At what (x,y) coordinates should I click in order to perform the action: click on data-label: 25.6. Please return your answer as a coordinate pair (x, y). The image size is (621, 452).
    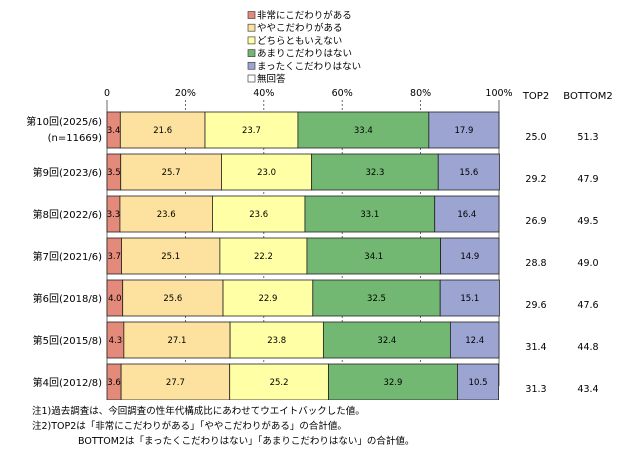
    Looking at the image, I should click on (172, 299).